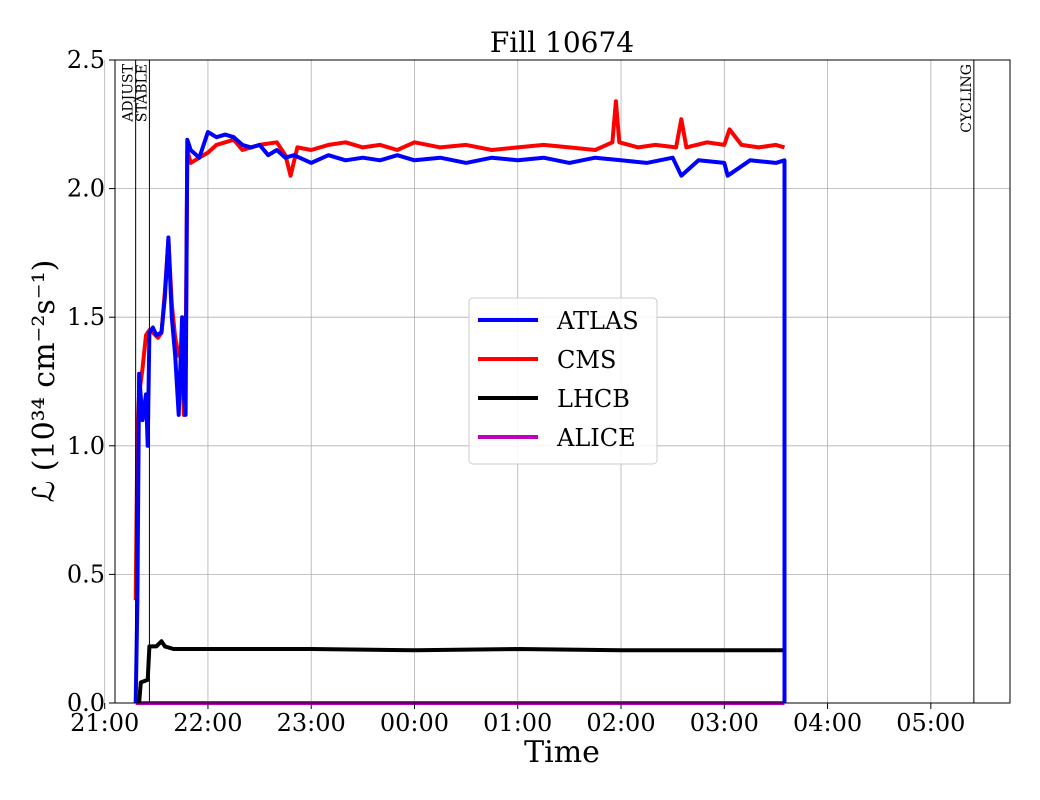 This screenshot has width=1040, height=800. What do you see at coordinates (104, 723) in the screenshot?
I see `x-tick-label: 21:00` at bounding box center [104, 723].